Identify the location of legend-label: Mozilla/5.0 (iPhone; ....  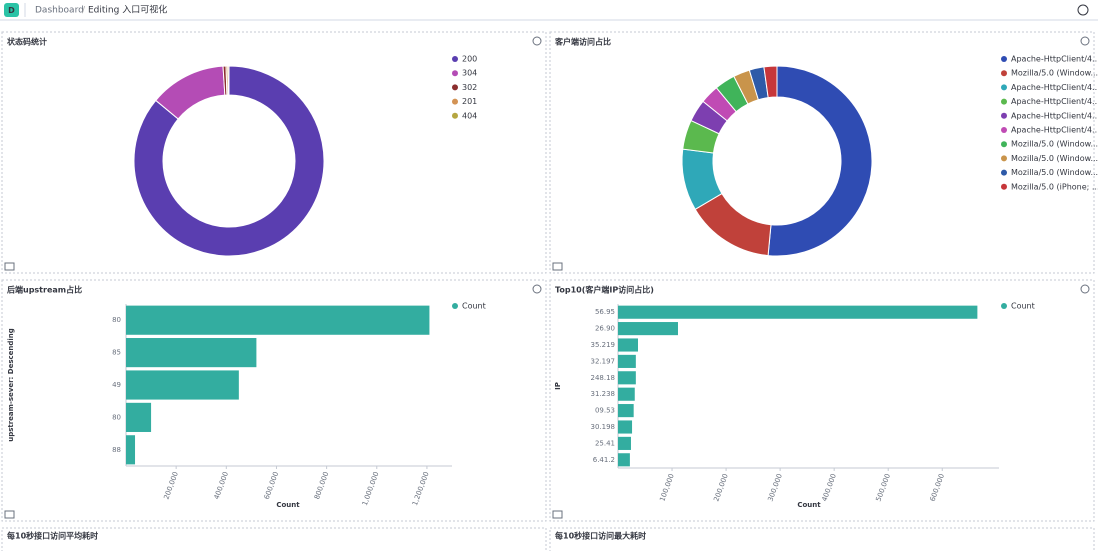
(1054, 186).